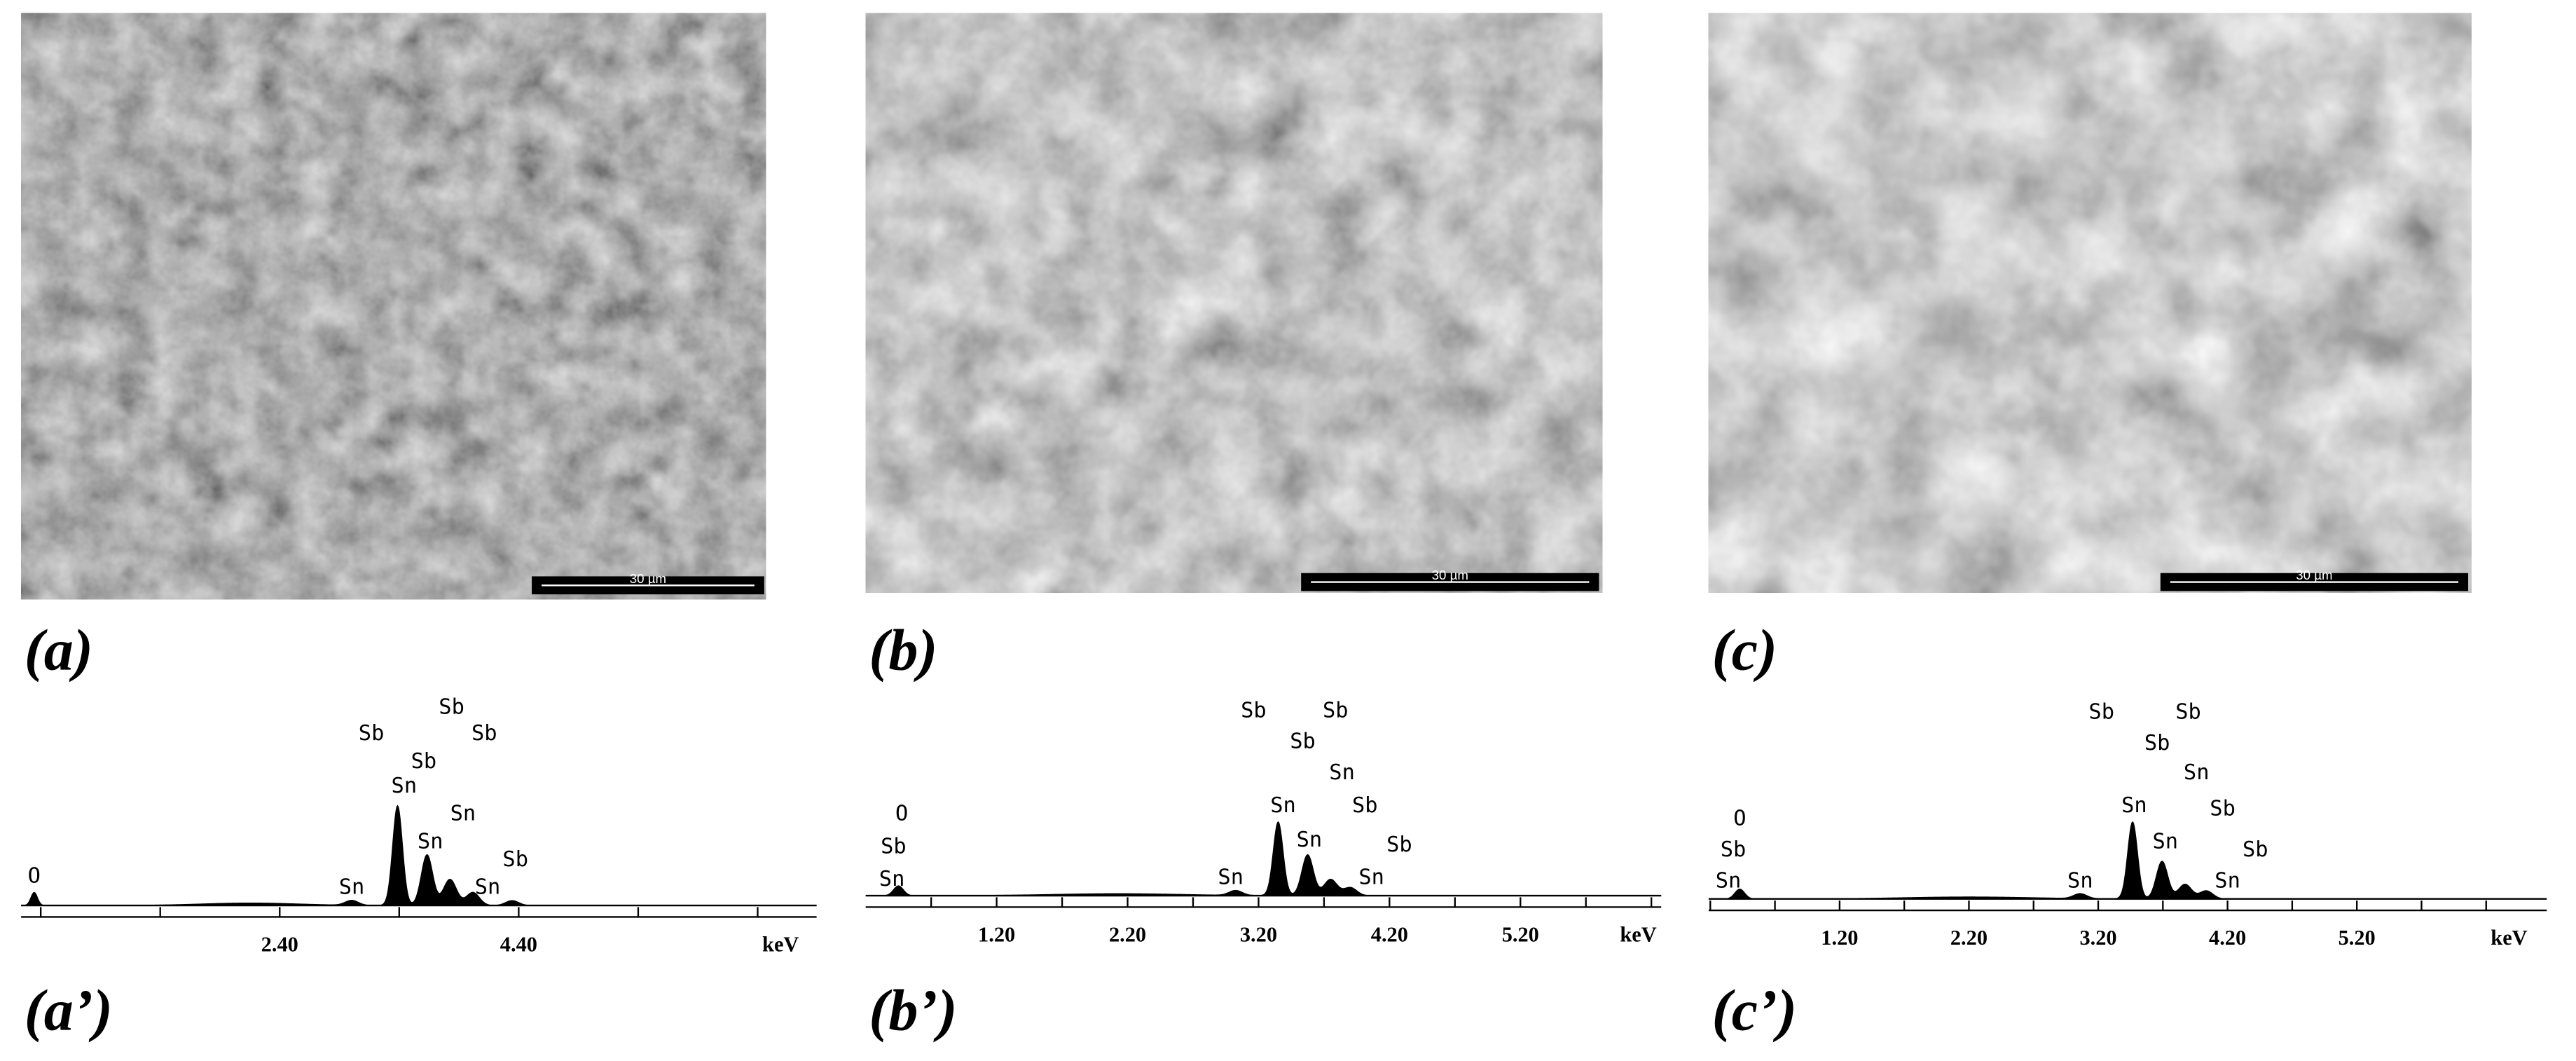 This screenshot has width=2576, height=1061. Describe the element at coordinates (903, 650) in the screenshot. I see `panel-label: (b)` at that location.